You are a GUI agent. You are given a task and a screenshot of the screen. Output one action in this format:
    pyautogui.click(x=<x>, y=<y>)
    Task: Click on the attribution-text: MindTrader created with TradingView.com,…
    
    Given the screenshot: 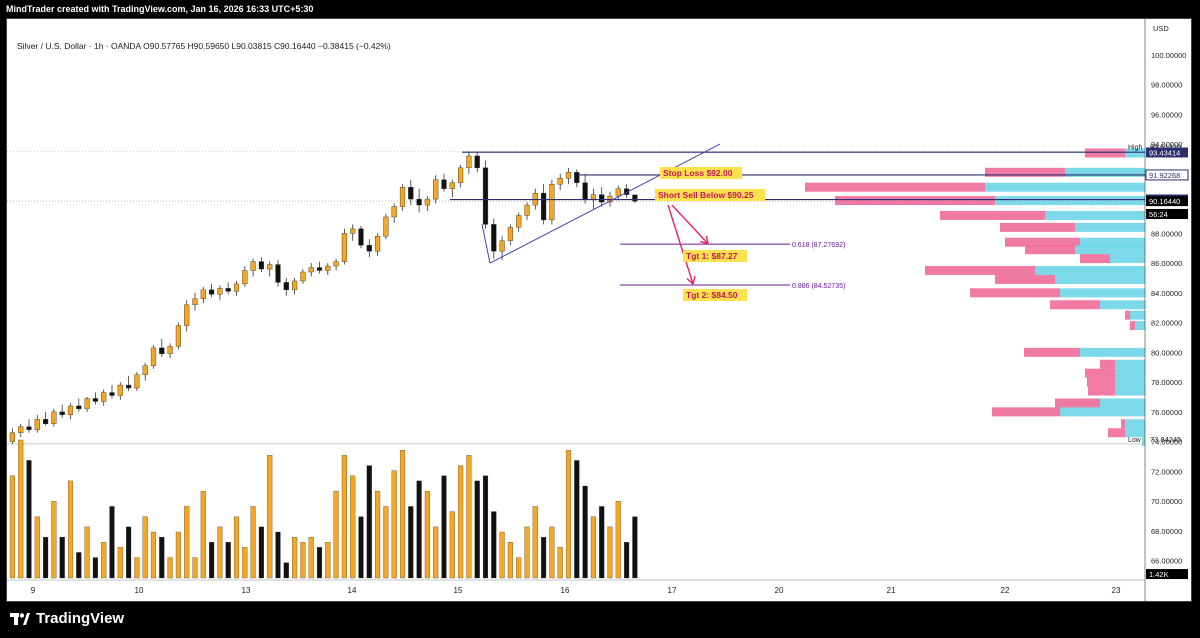 What is the action you would take?
    pyautogui.click(x=160, y=9)
    